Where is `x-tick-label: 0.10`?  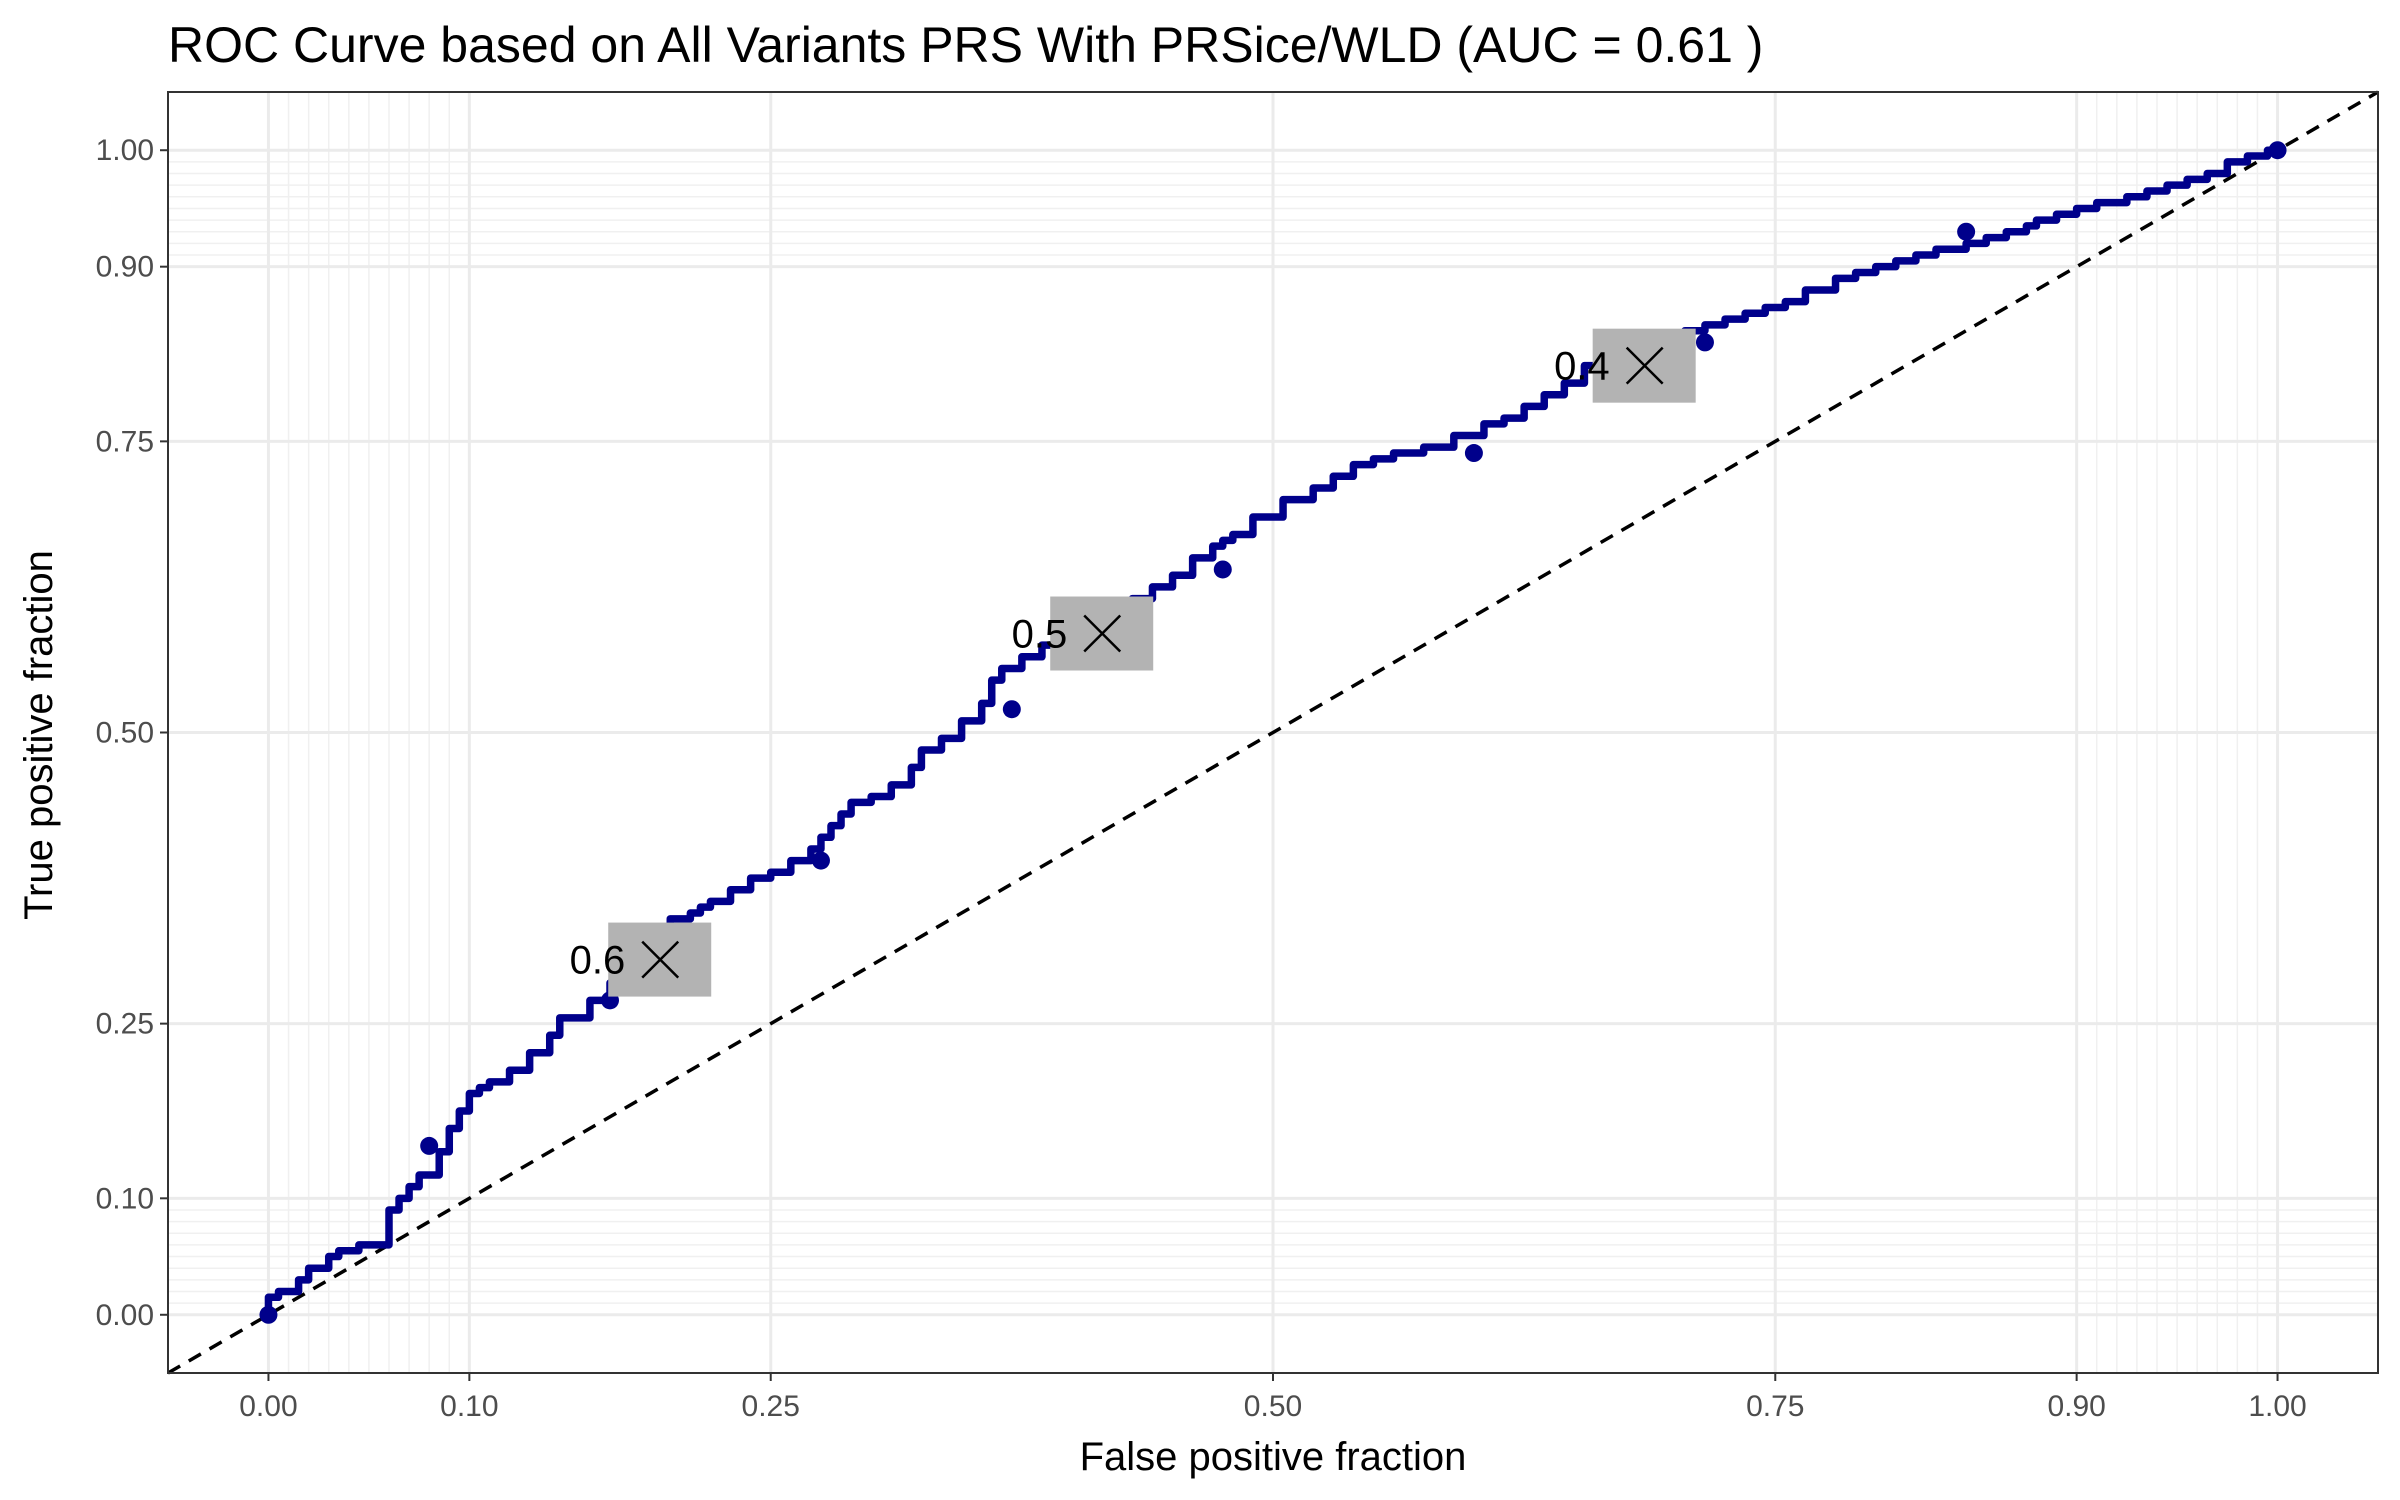 x-tick-label: 0.10 is located at coordinates (469, 1406).